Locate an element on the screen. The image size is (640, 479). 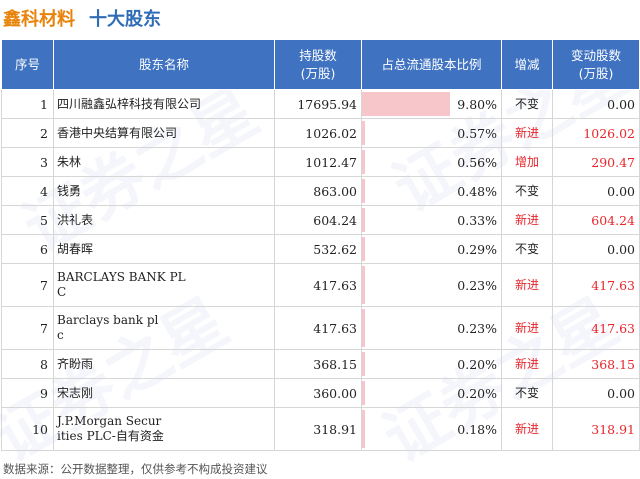
cell-shares: 604.24 is located at coordinates (318, 220).